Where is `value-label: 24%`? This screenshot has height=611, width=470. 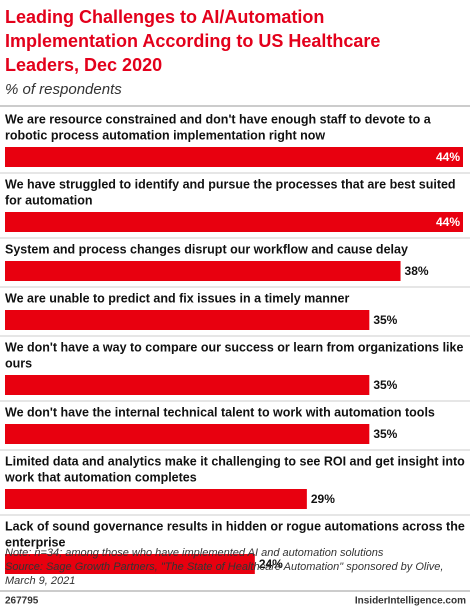
value-label: 24% is located at coordinates (271, 564).